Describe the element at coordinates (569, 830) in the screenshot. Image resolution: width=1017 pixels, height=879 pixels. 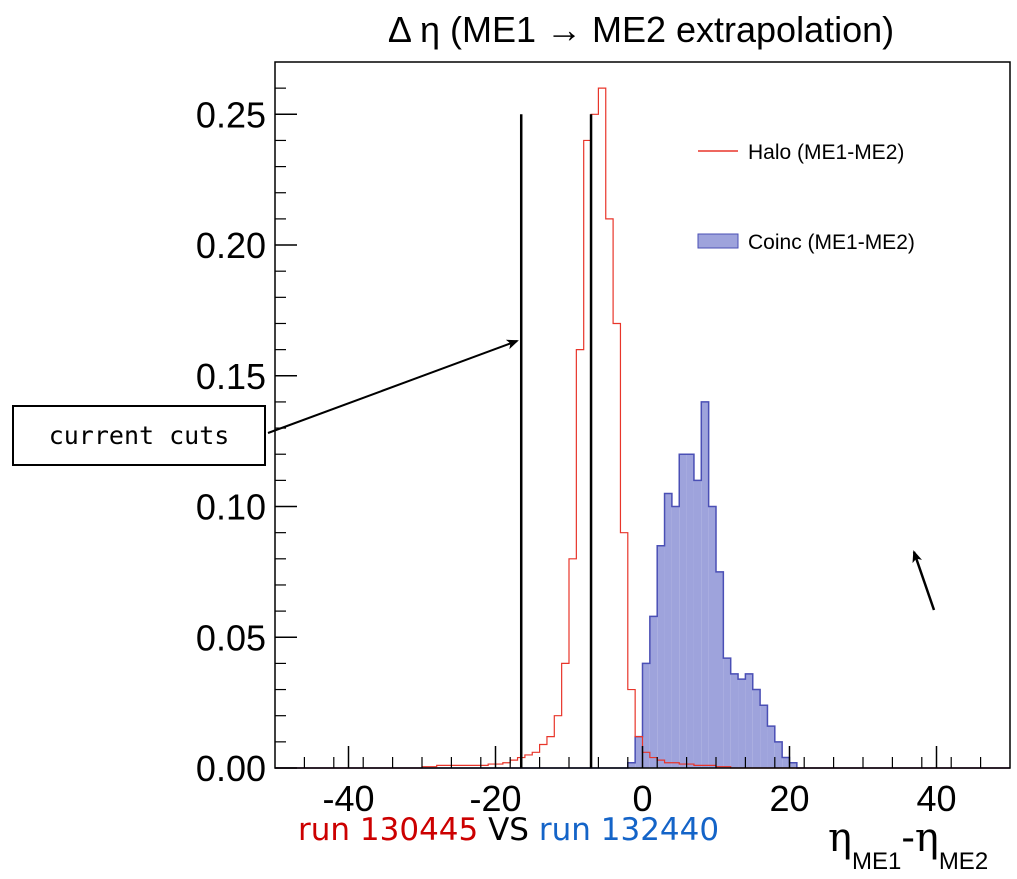
I see `run-b-prefix: run` at that location.